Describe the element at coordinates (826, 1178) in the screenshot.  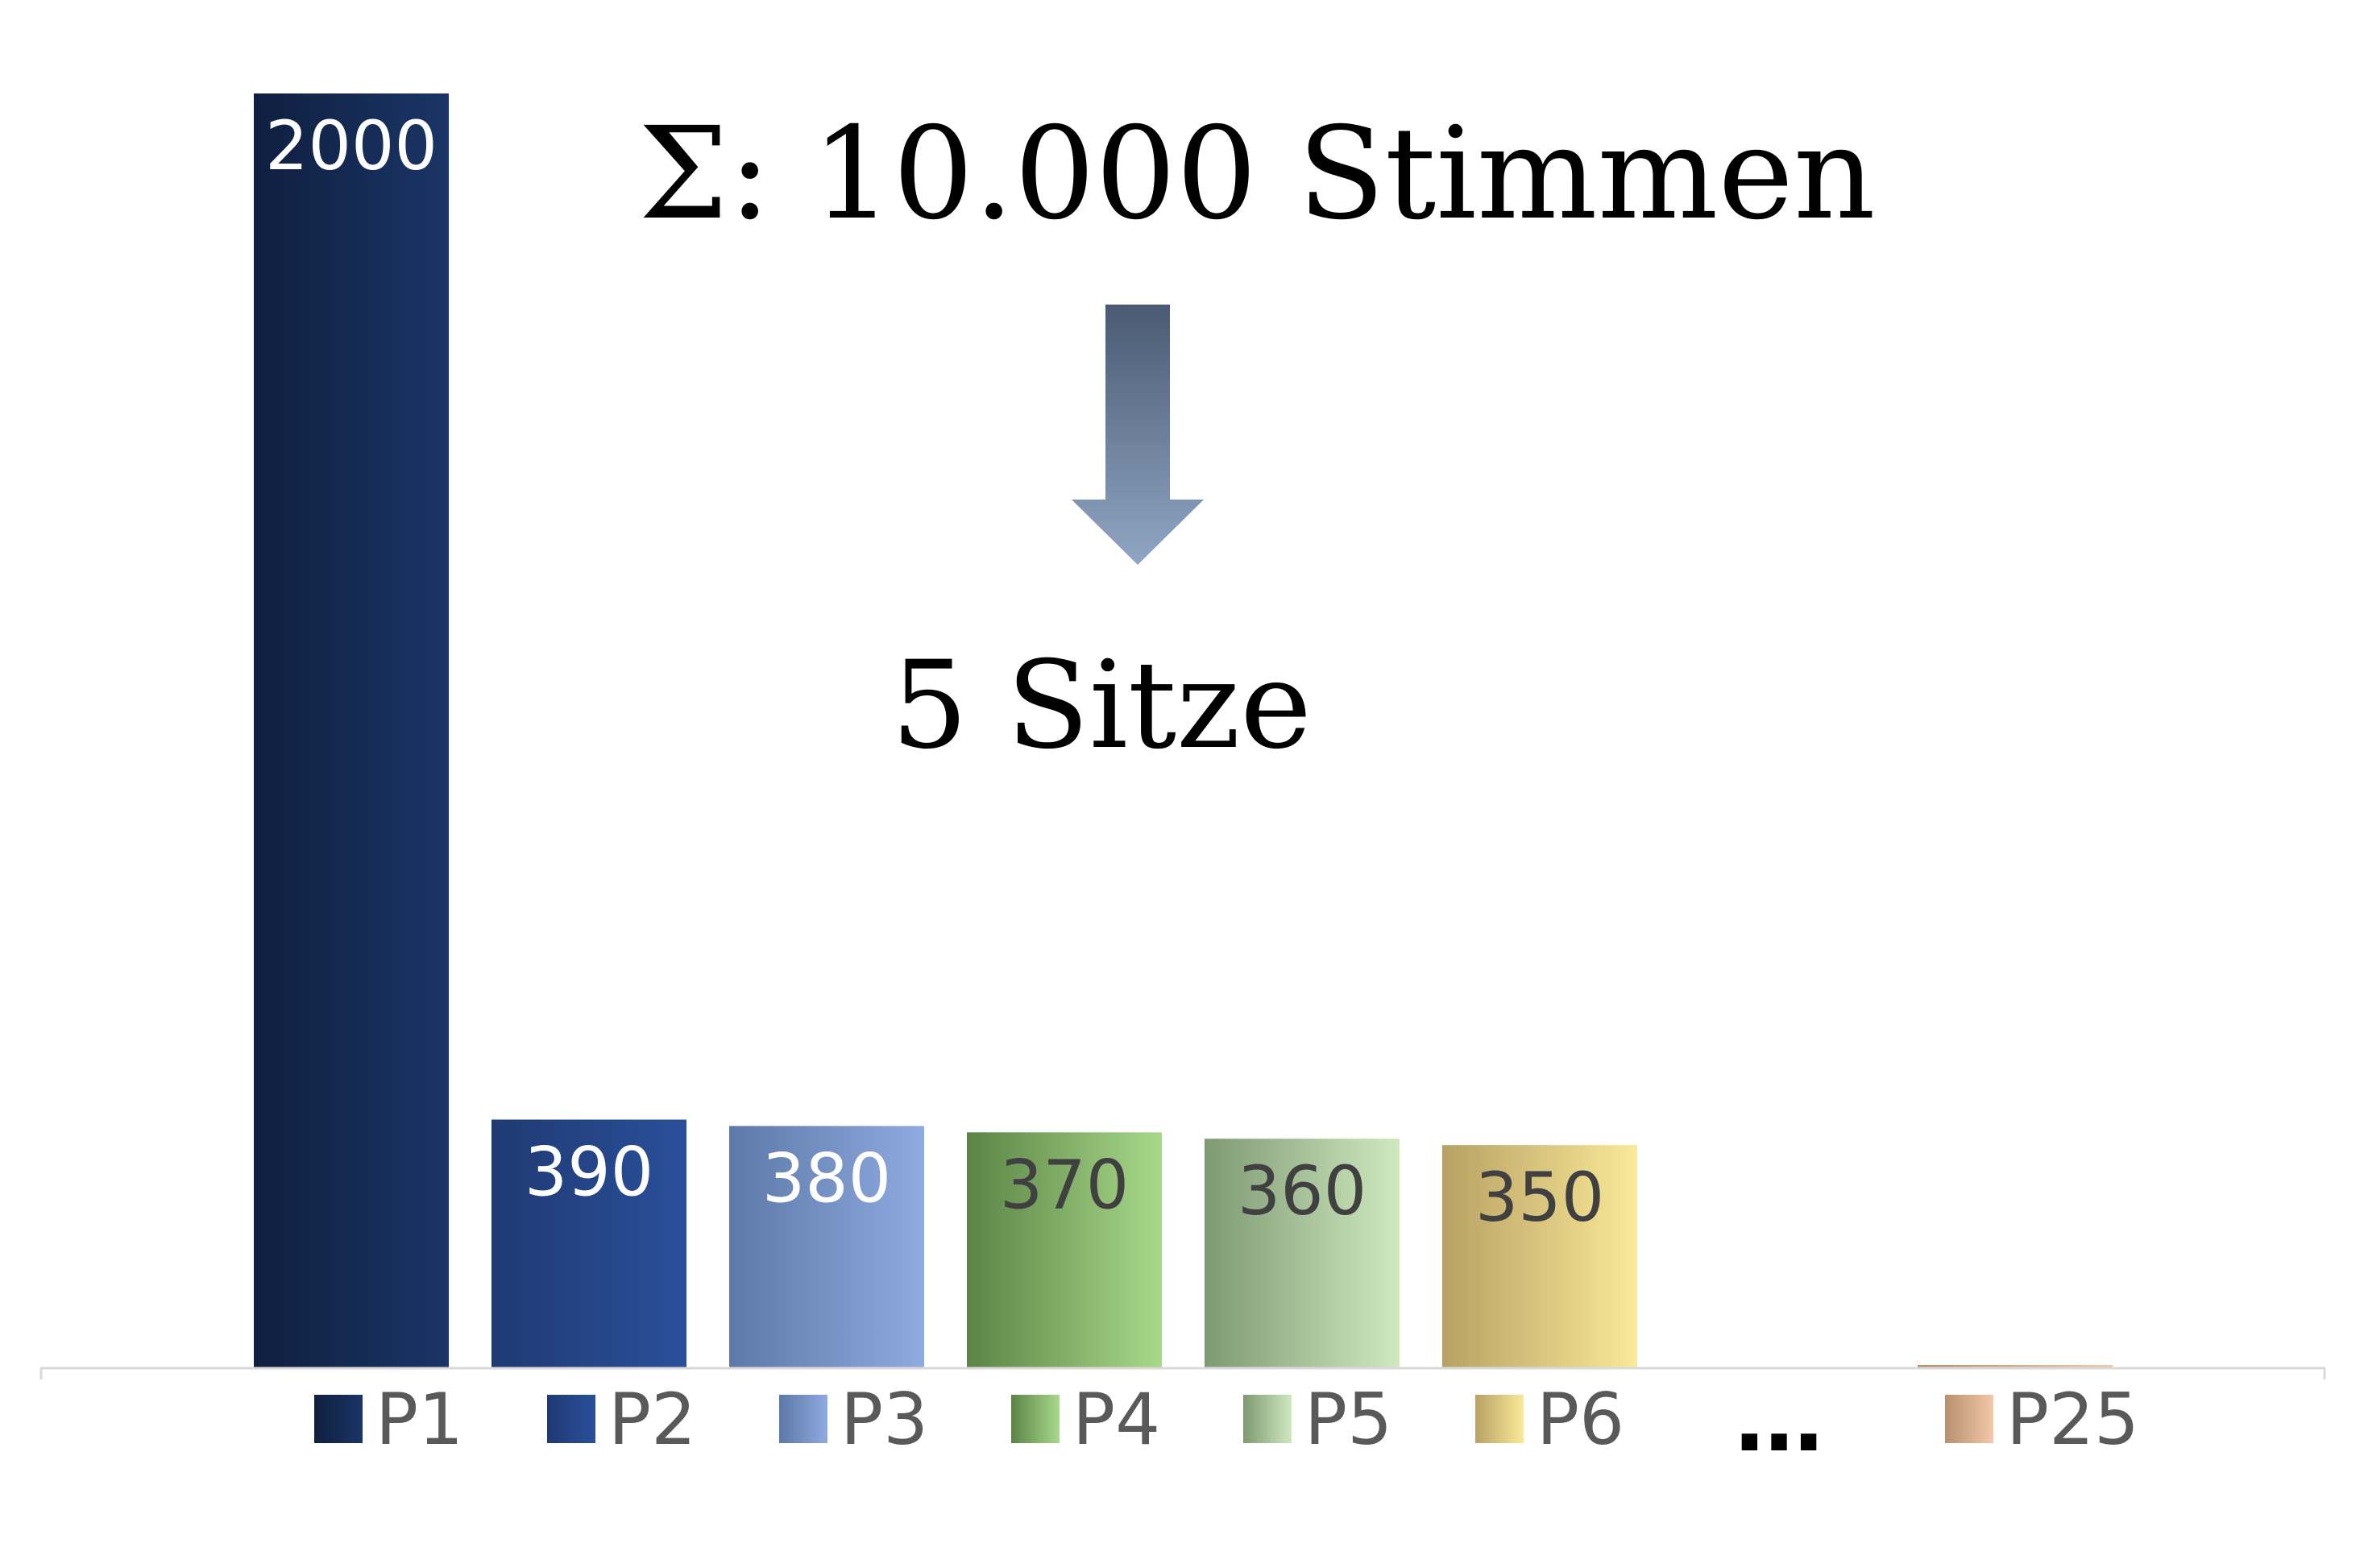
I see `data-label-p3: 380` at that location.